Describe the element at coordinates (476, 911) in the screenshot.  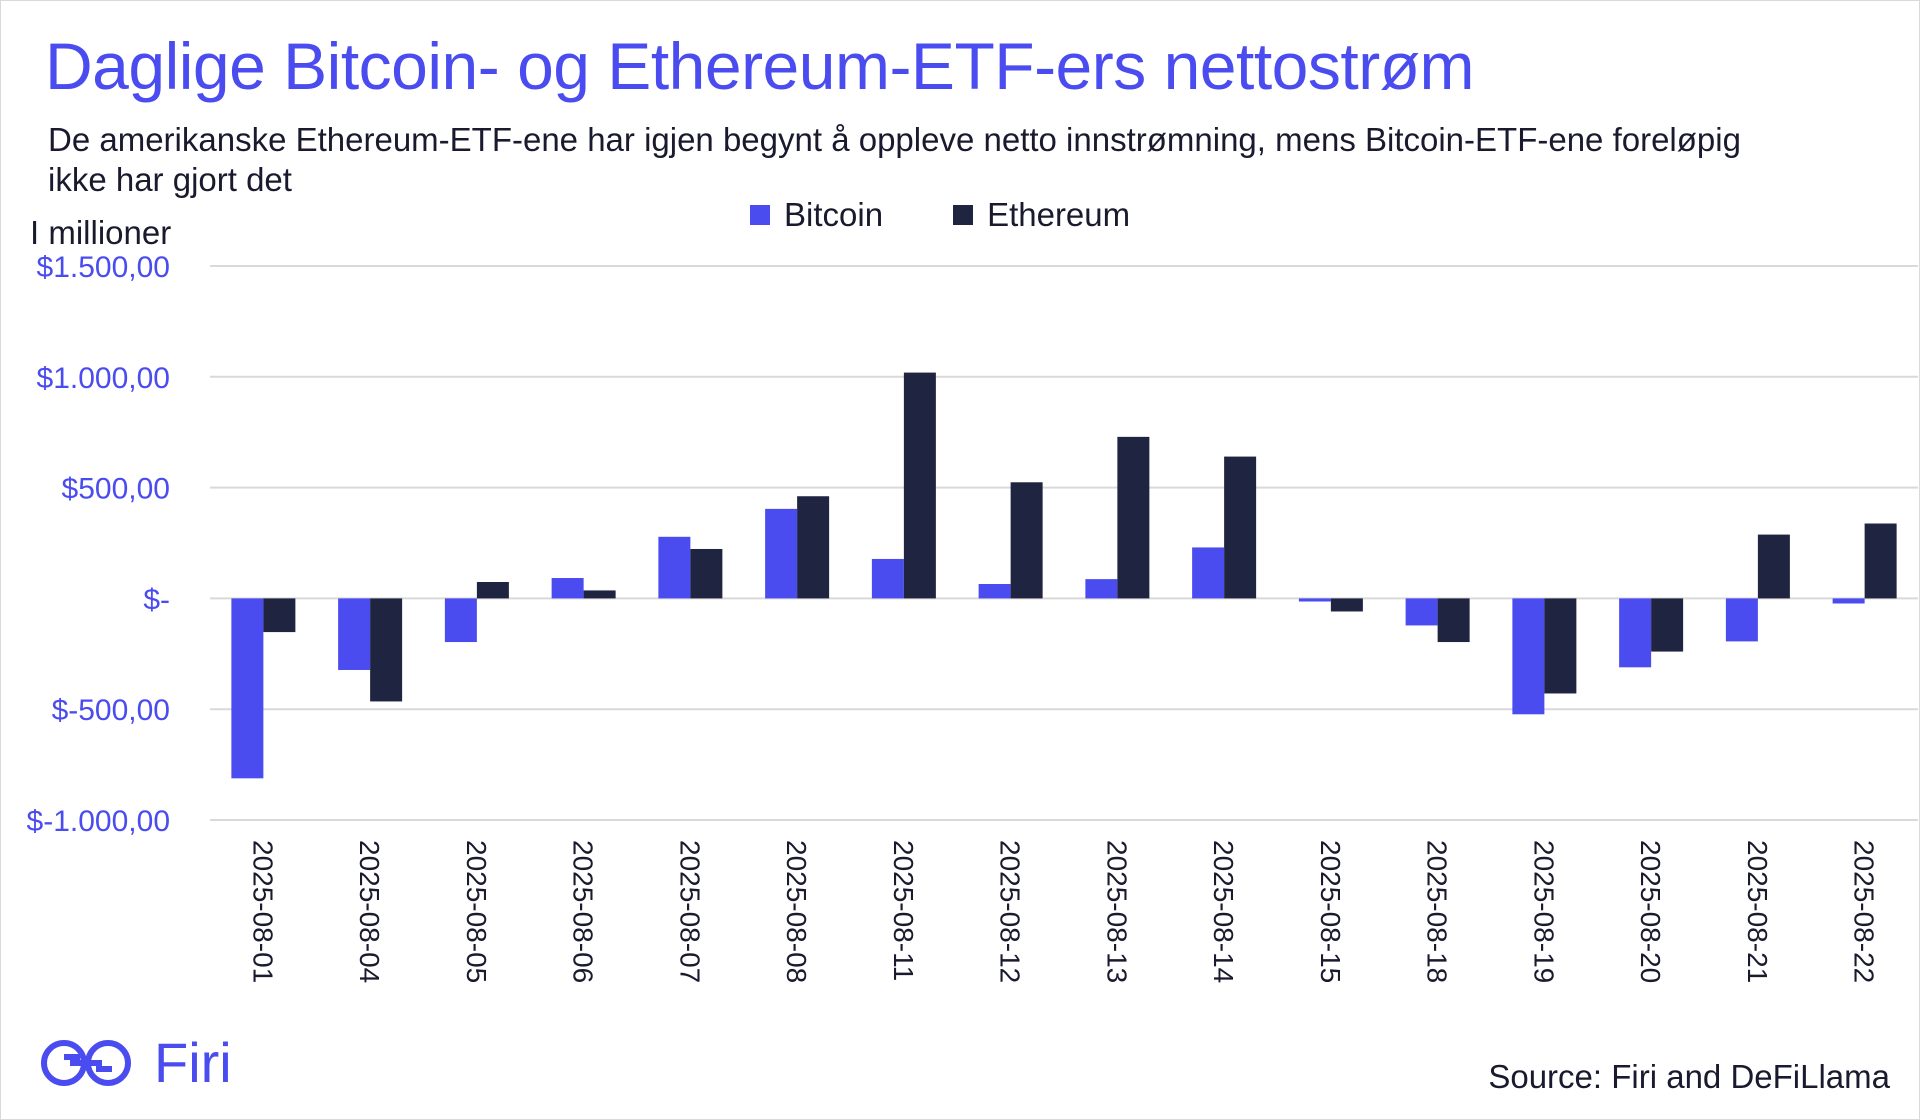
I see `x-tick-label: 2025-08-05` at that location.